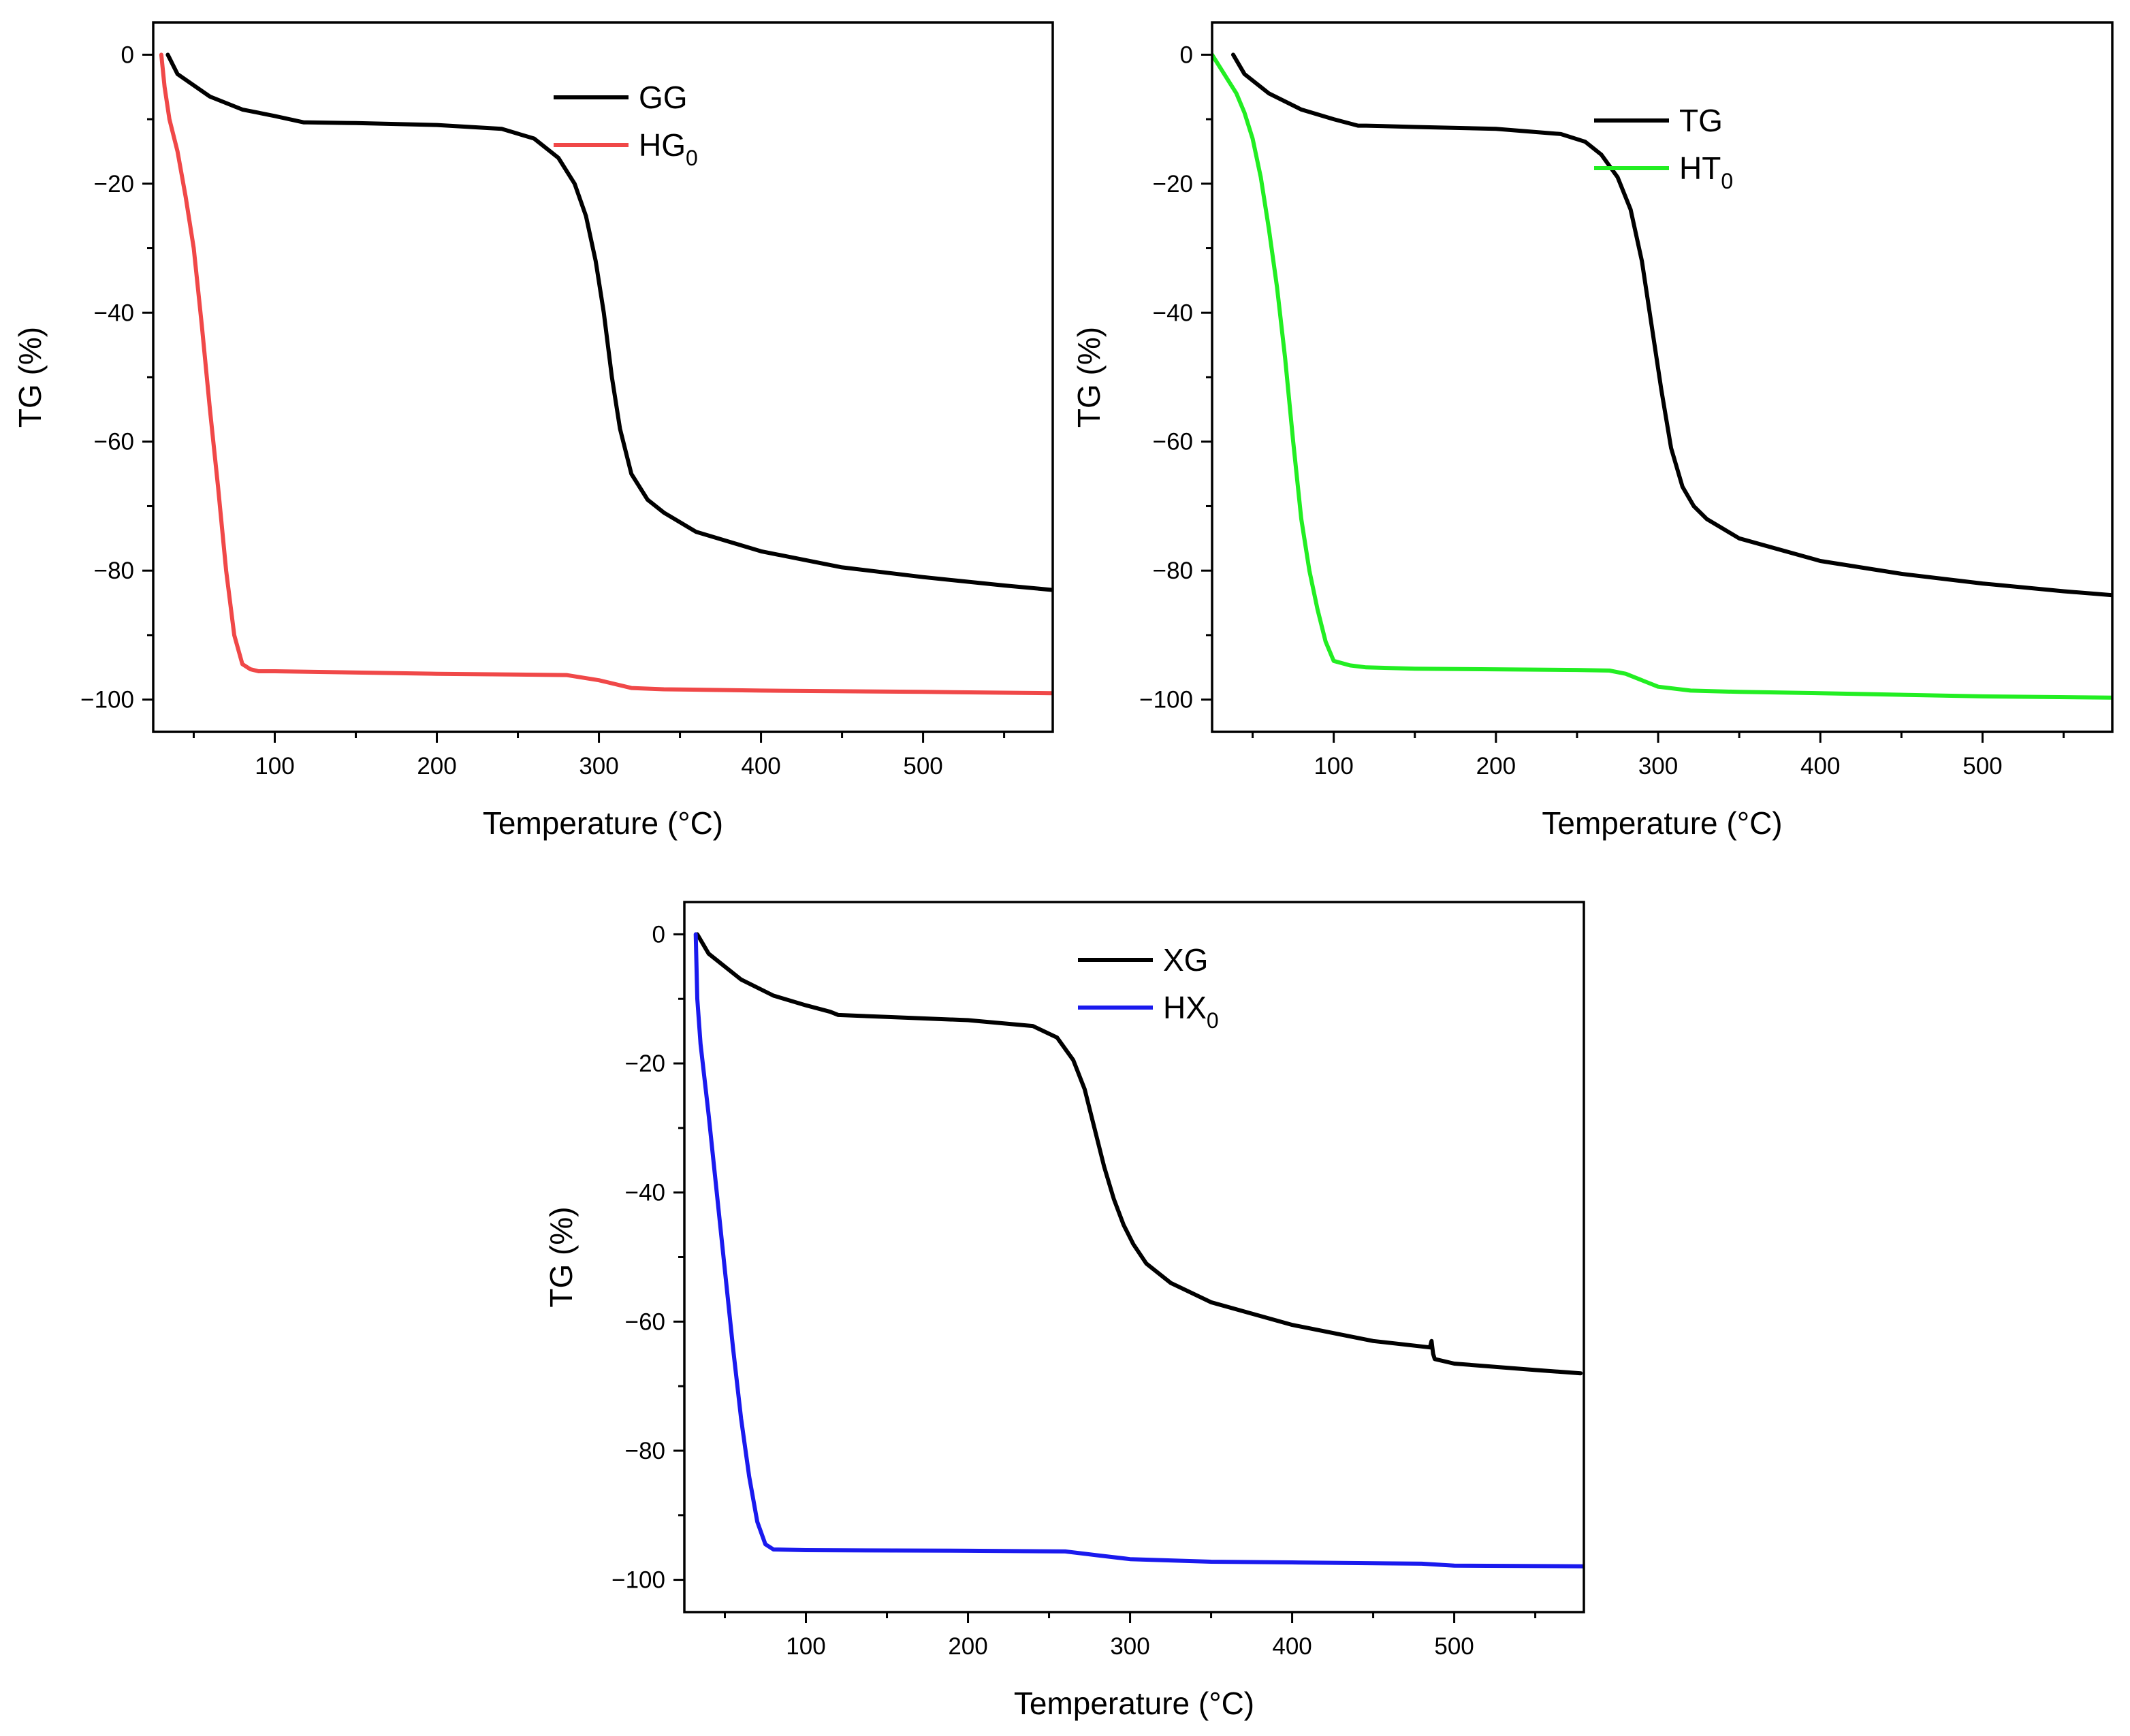 This screenshot has height=1736, width=2130. Describe the element at coordinates (1672, 325) in the screenshot. I see `series-line-tg` at that location.